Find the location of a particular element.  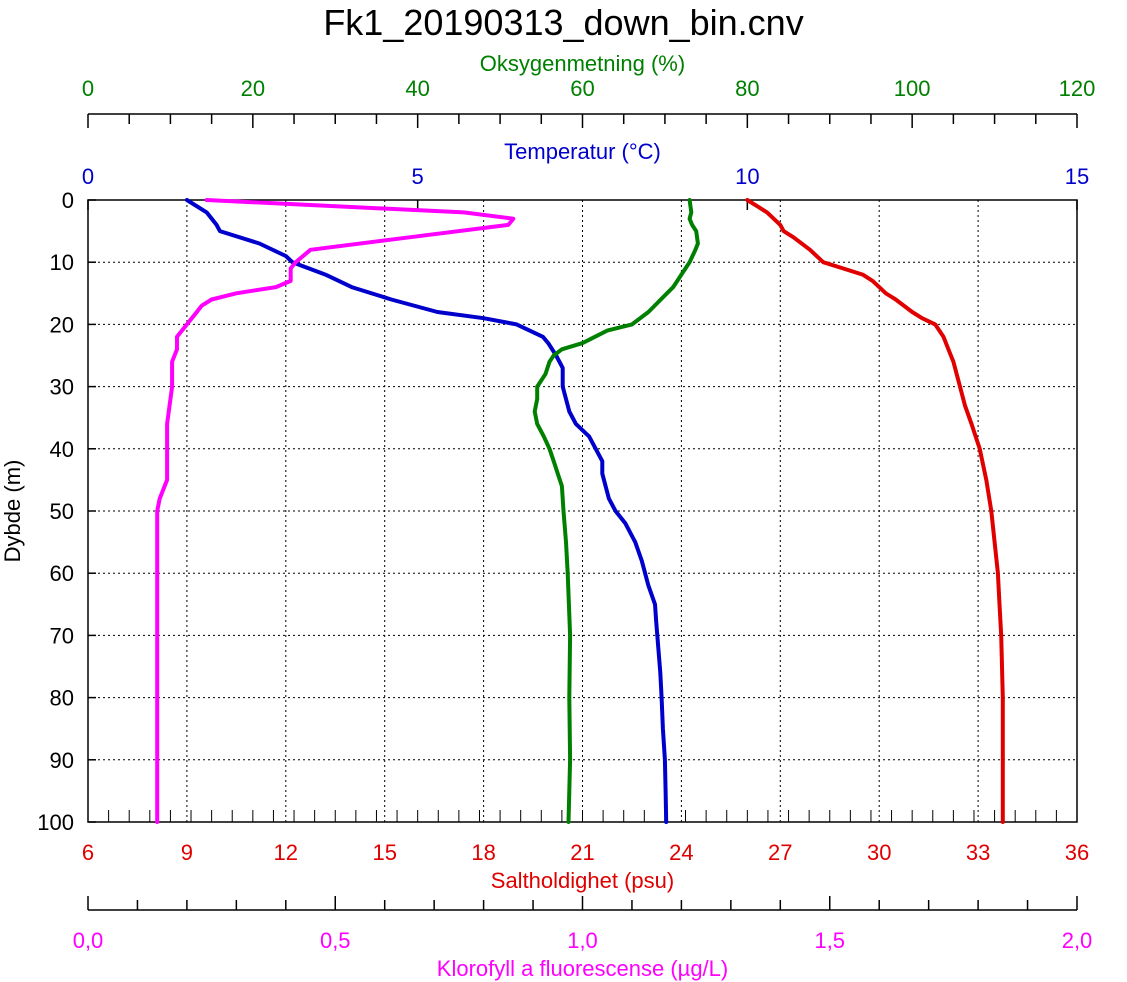

y-axis-label: Dybde (m) is located at coordinates (12, 511).